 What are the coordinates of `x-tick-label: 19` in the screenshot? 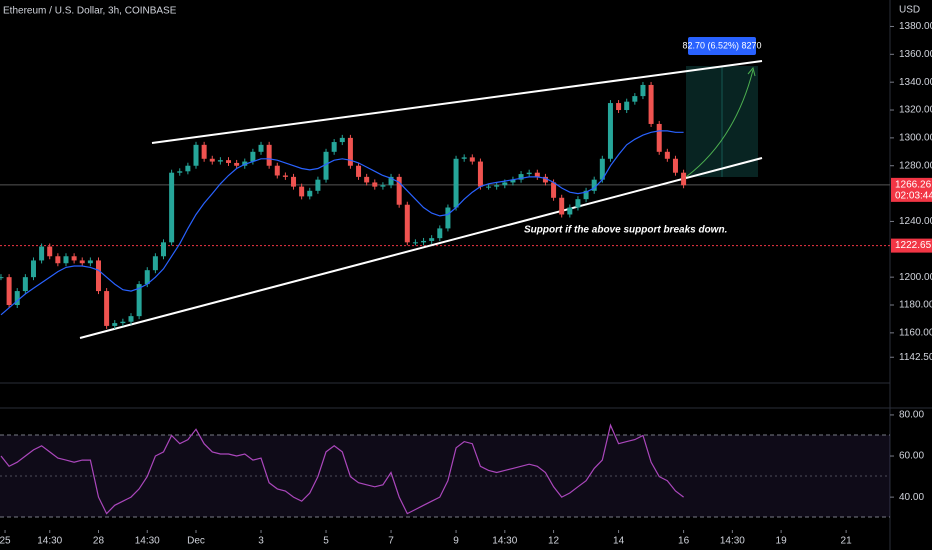 It's located at (782, 541).